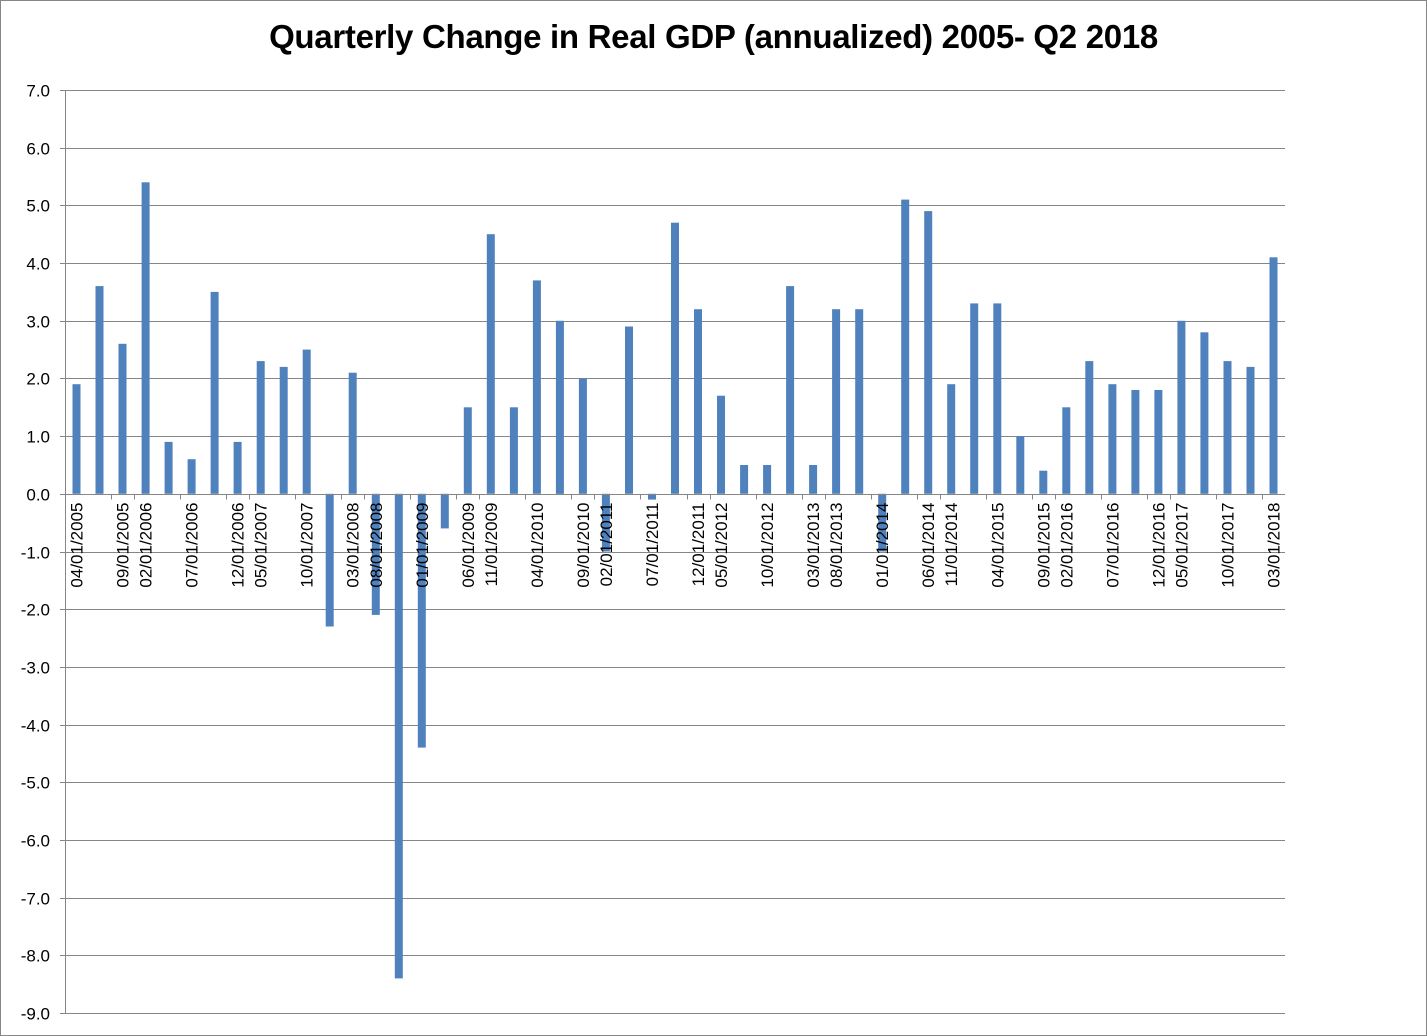 The image size is (1427, 1036). What do you see at coordinates (721, 545) in the screenshot?
I see `x-tick-label: 05/01/2012` at bounding box center [721, 545].